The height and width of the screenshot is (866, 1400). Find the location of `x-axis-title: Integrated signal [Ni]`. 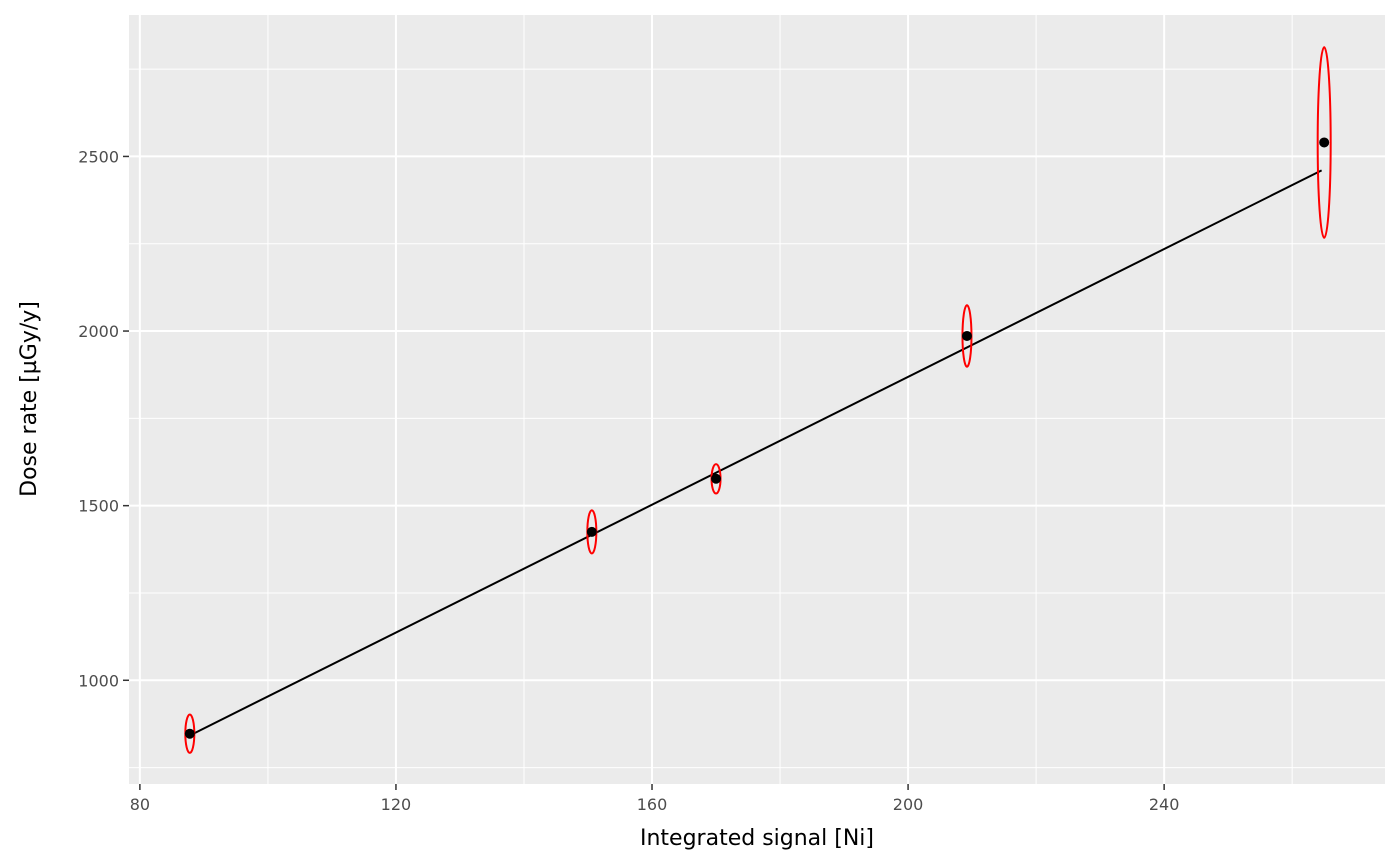

x-axis-title: Integrated signal [Ni] is located at coordinates (757, 838).